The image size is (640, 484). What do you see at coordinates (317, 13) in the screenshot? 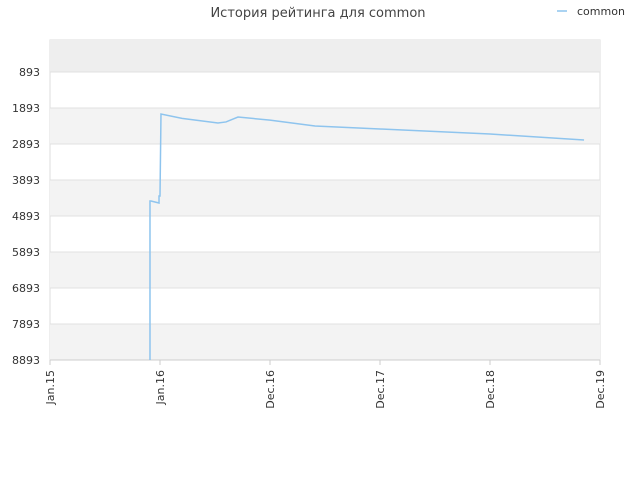
I see `chart-title: История рейтинга для common` at bounding box center [317, 13].